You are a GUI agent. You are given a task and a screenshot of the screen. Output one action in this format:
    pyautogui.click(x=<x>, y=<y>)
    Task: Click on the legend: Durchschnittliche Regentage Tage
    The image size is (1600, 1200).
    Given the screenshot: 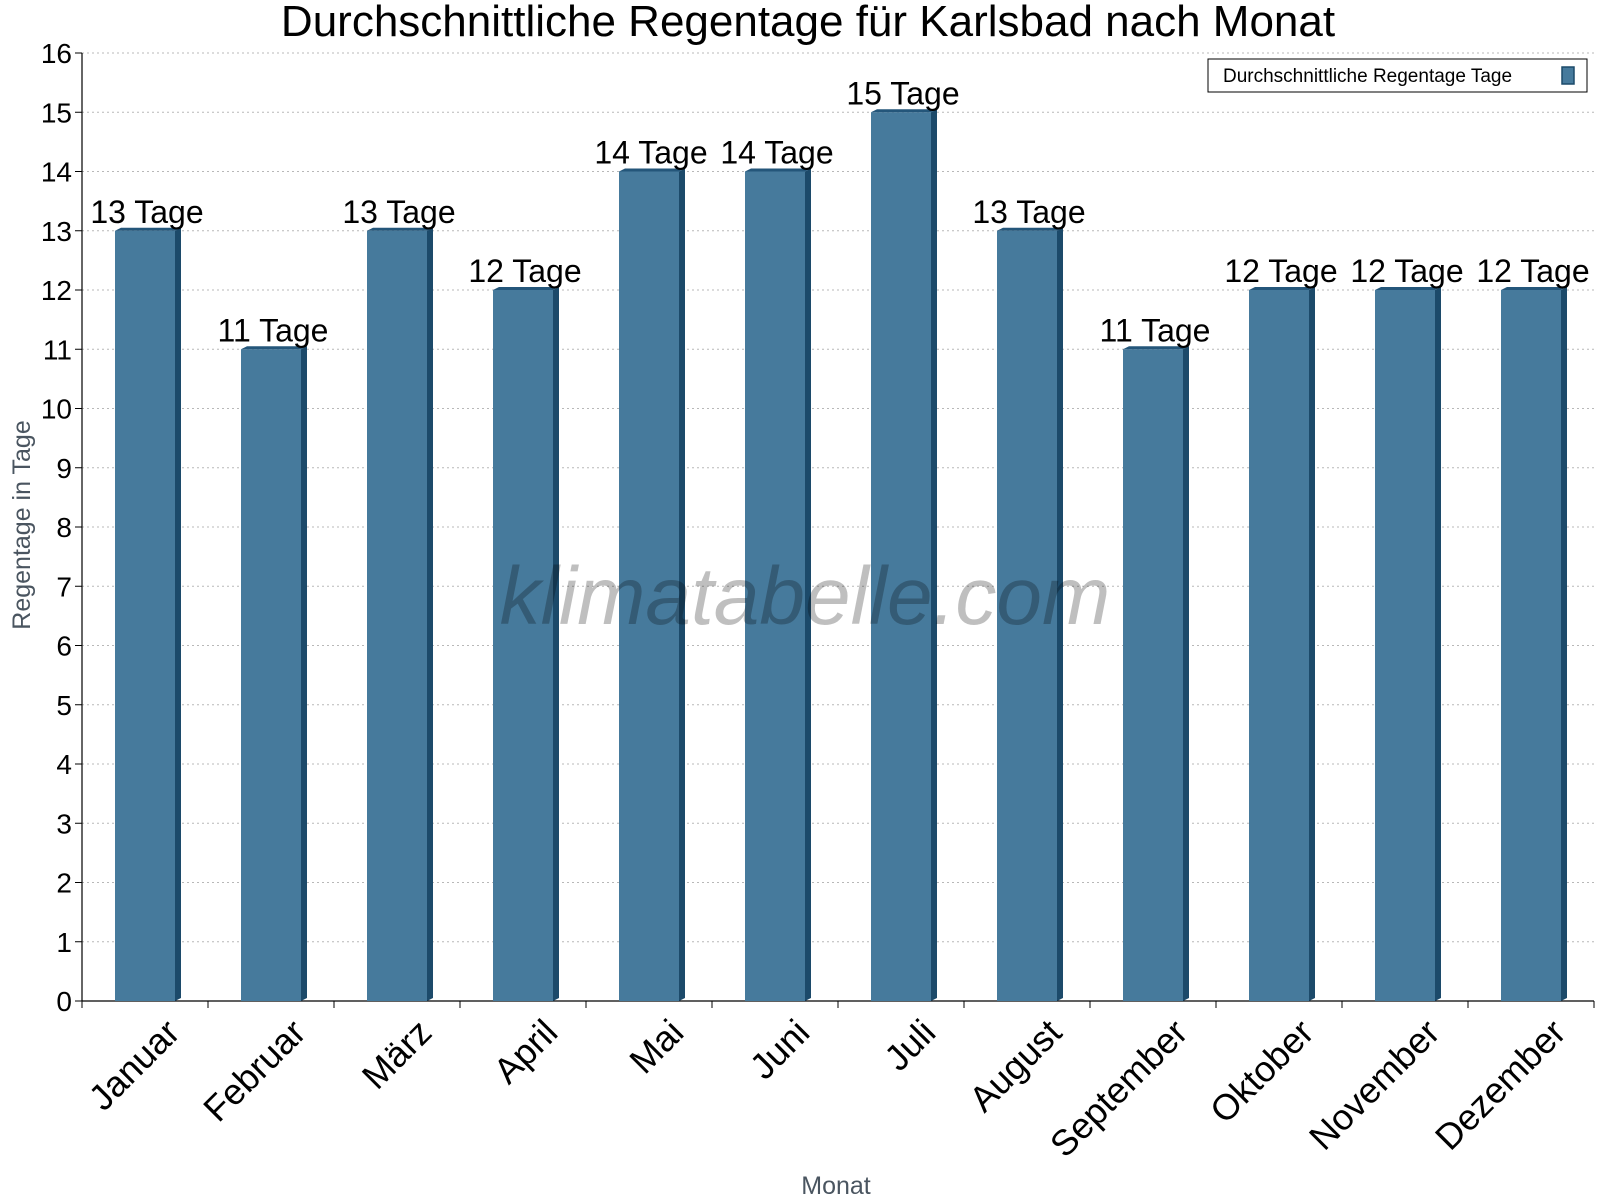 What is the action you would take?
    pyautogui.click(x=1397, y=75)
    